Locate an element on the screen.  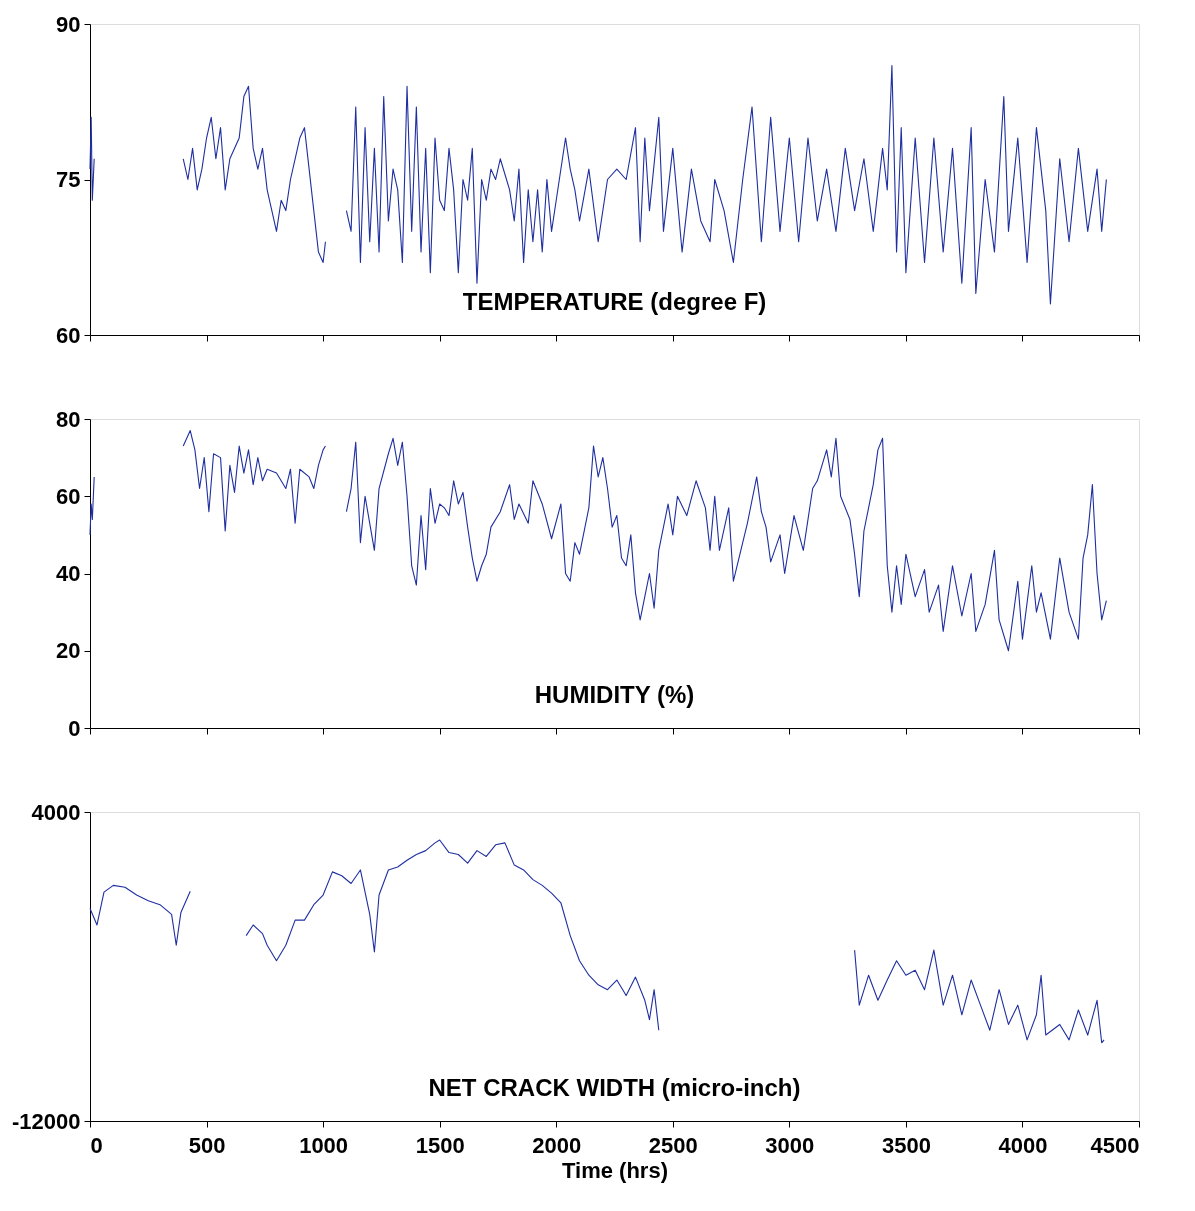
x-tick-label: 0 is located at coordinates (96, 1145).